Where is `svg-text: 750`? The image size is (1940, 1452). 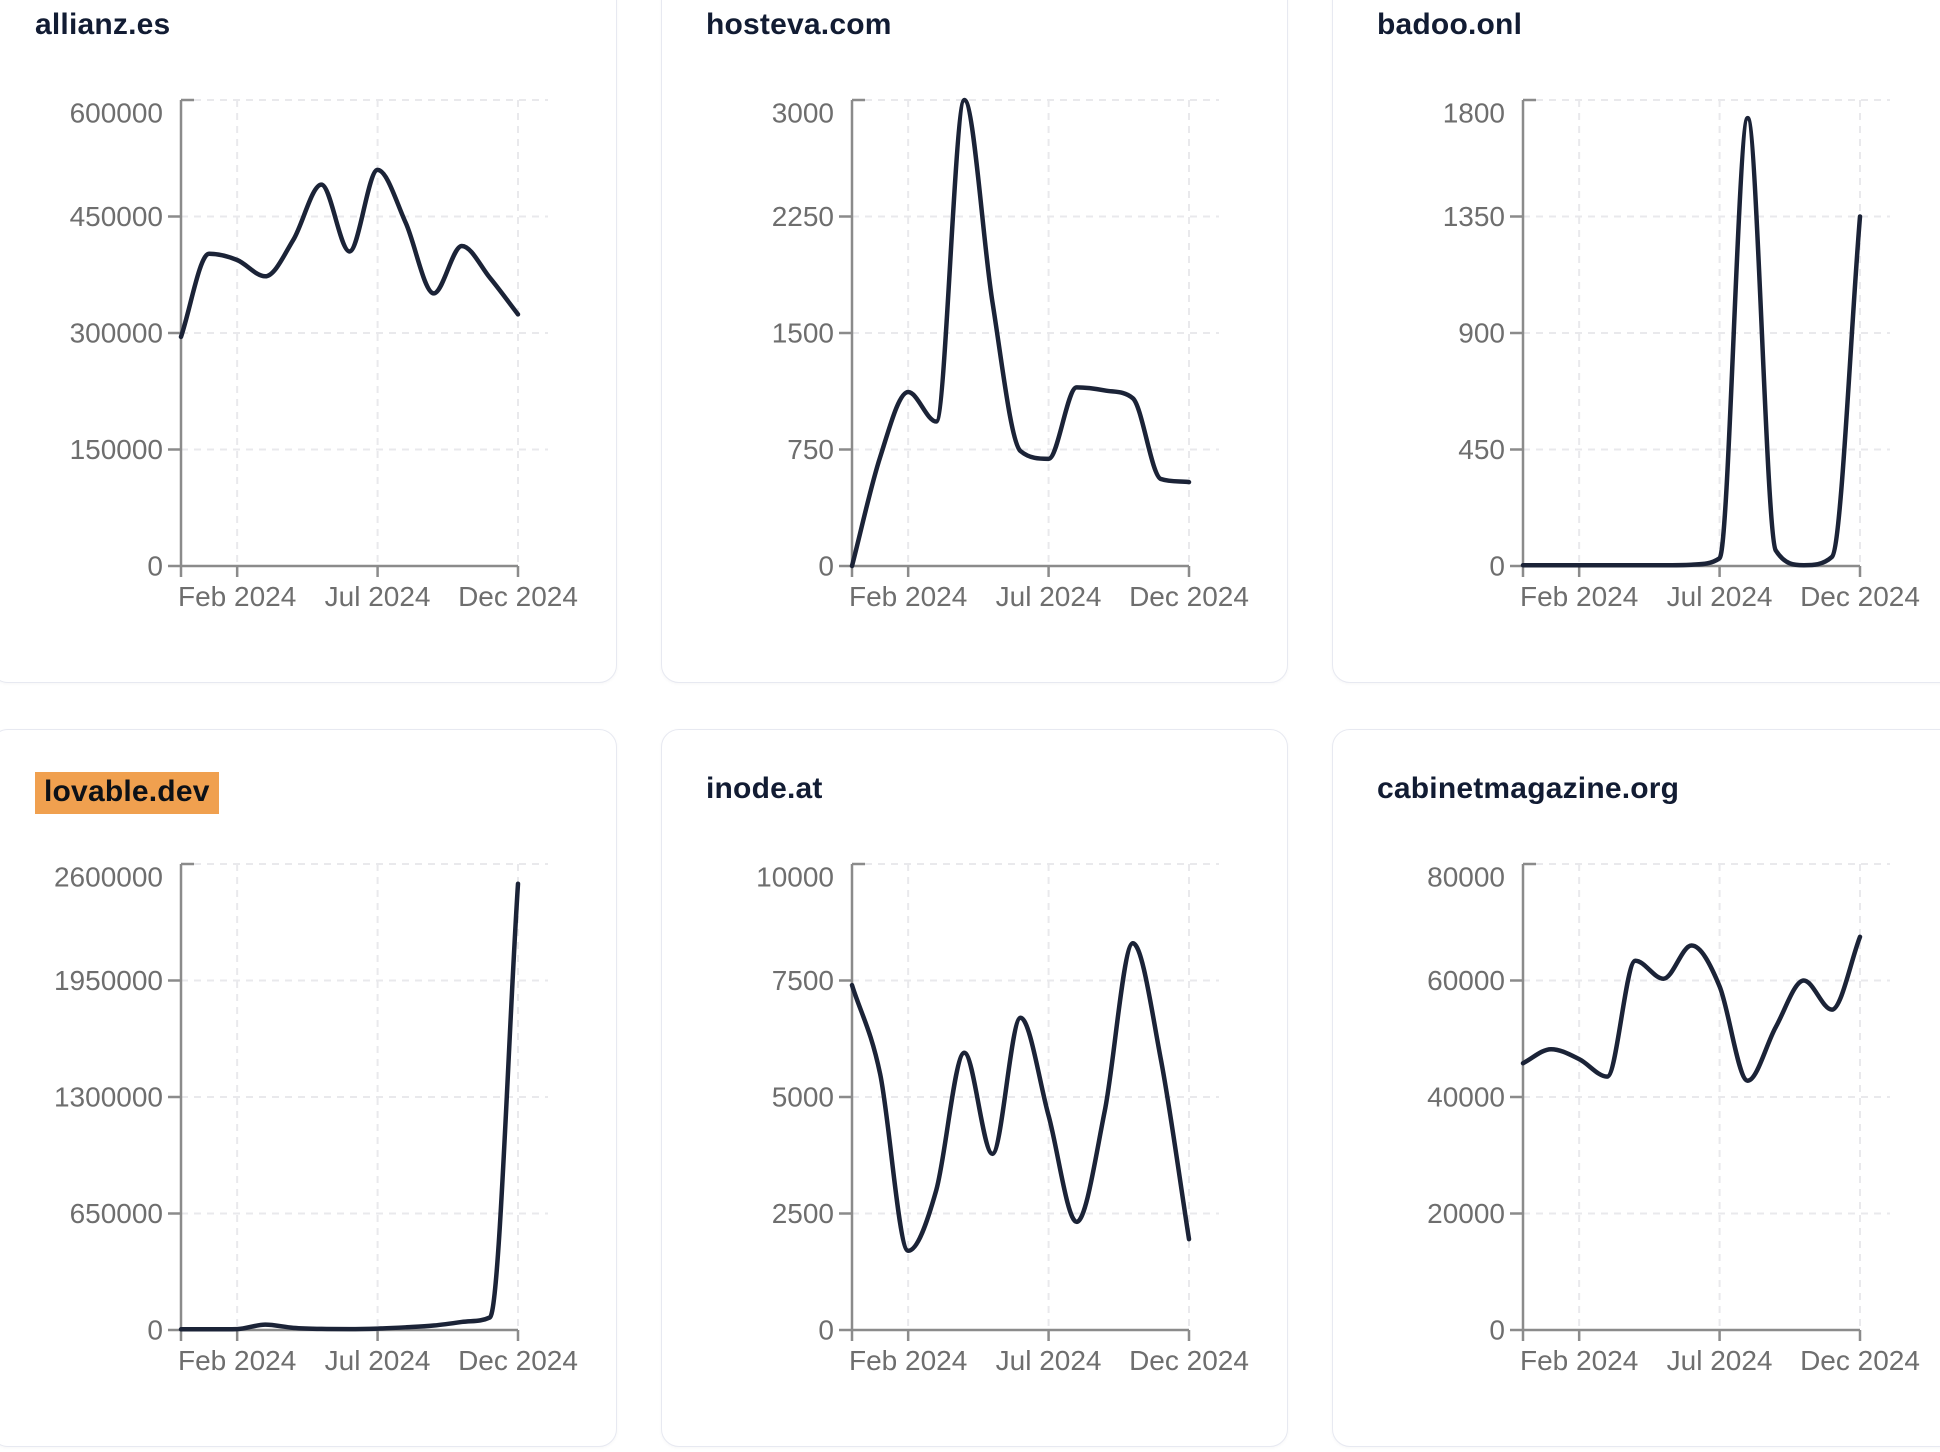
svg-text: 750 is located at coordinates (810, 449).